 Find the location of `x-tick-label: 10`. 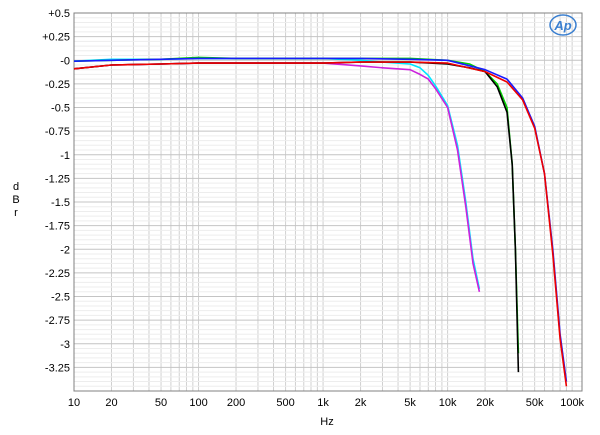

x-tick-label: 10 is located at coordinates (74, 403).